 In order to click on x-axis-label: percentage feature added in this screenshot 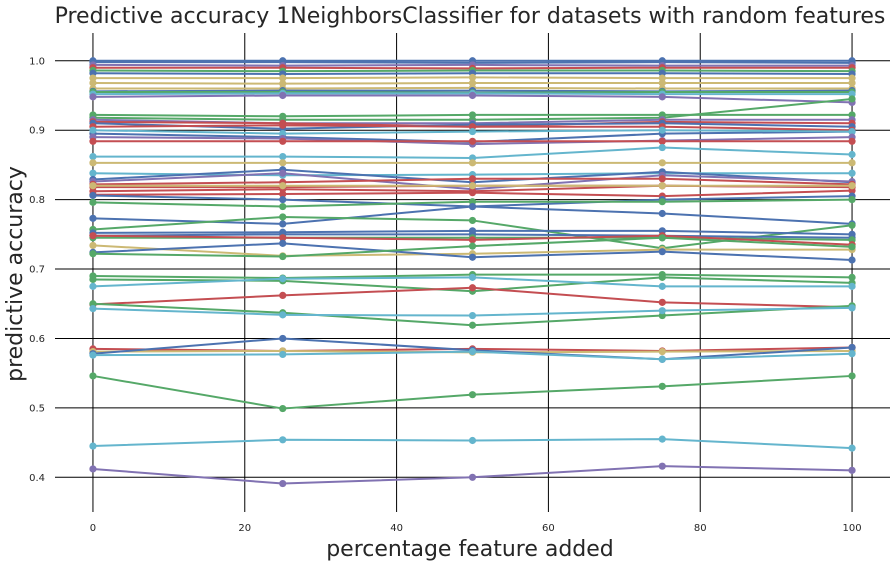, I will do `click(470, 549)`.